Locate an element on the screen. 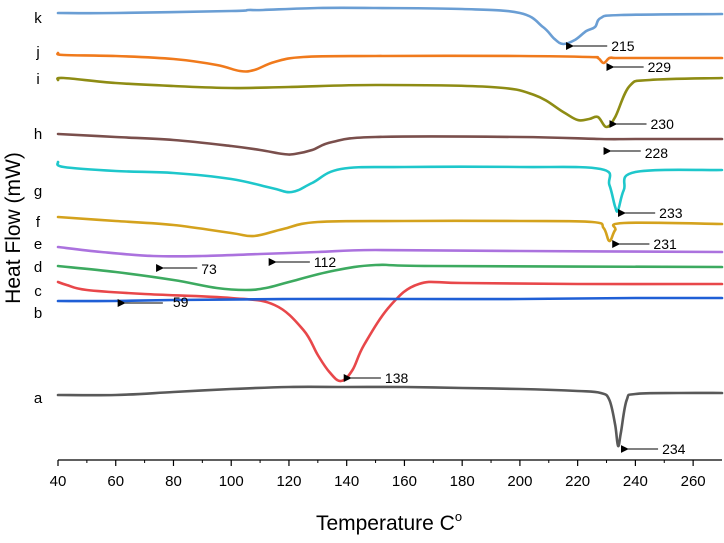  x-tick-label-100: 100 is located at coordinates (231, 481).